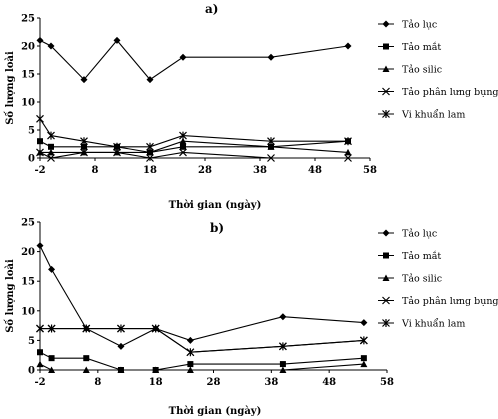  I want to click on legend-label: Vi khuẩn lam, so click(433, 324).